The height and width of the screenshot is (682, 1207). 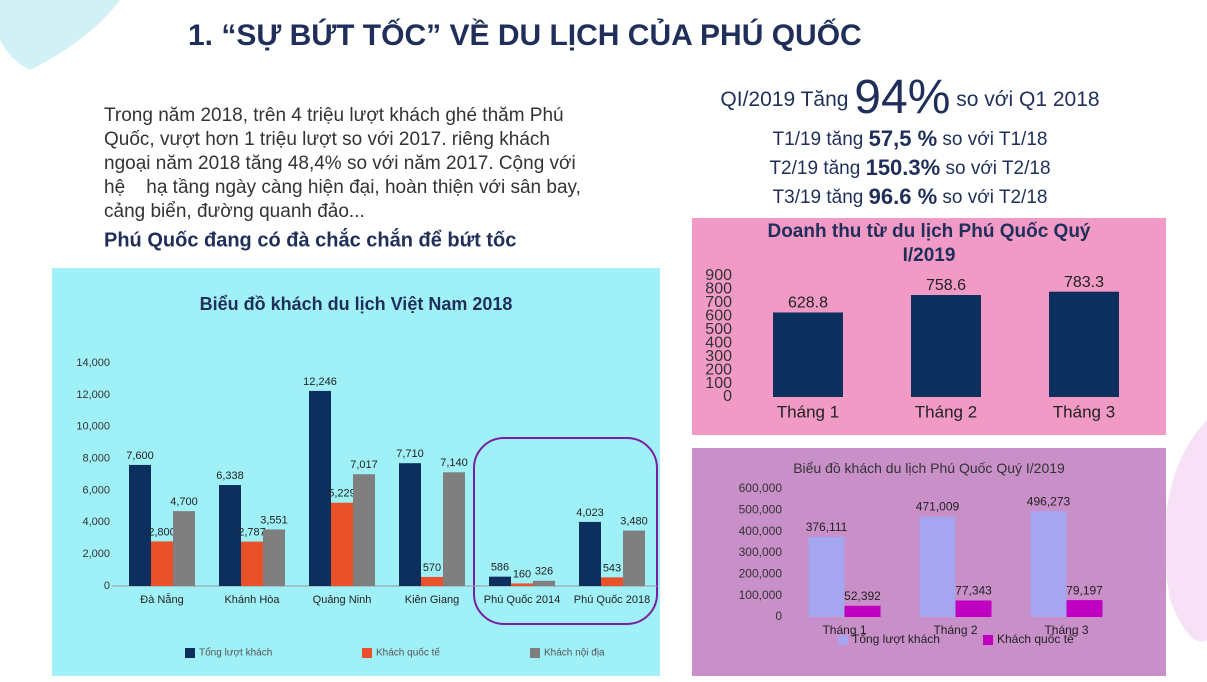 What do you see at coordinates (274, 520) in the screenshot?
I see `value-label: 3,551` at bounding box center [274, 520].